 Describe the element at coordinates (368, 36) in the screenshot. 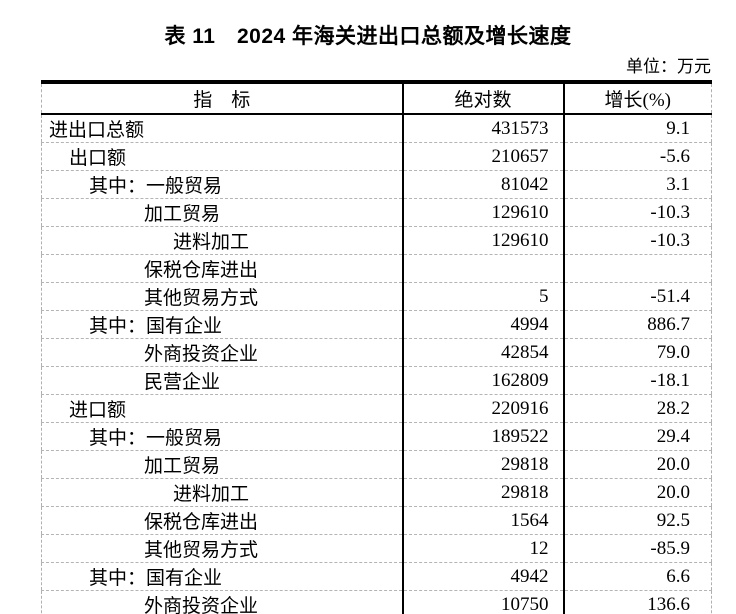

I see `table-title: 表 11 2024 年海关进出口总额及增长速度` at that location.